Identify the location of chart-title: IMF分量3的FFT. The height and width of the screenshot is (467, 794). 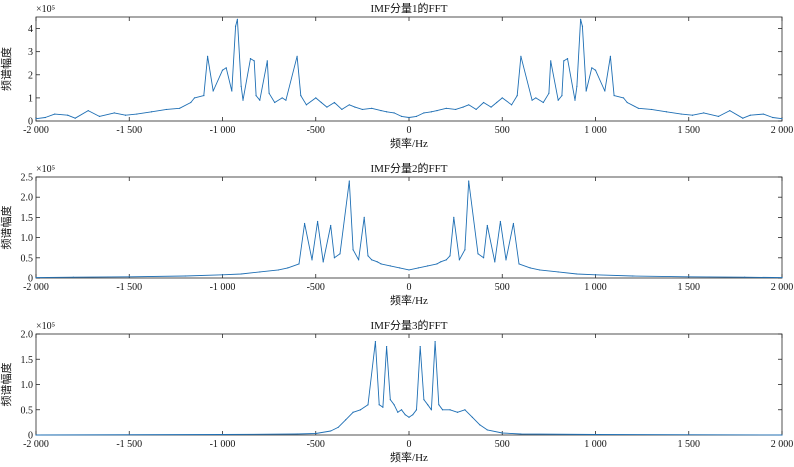
(408, 325).